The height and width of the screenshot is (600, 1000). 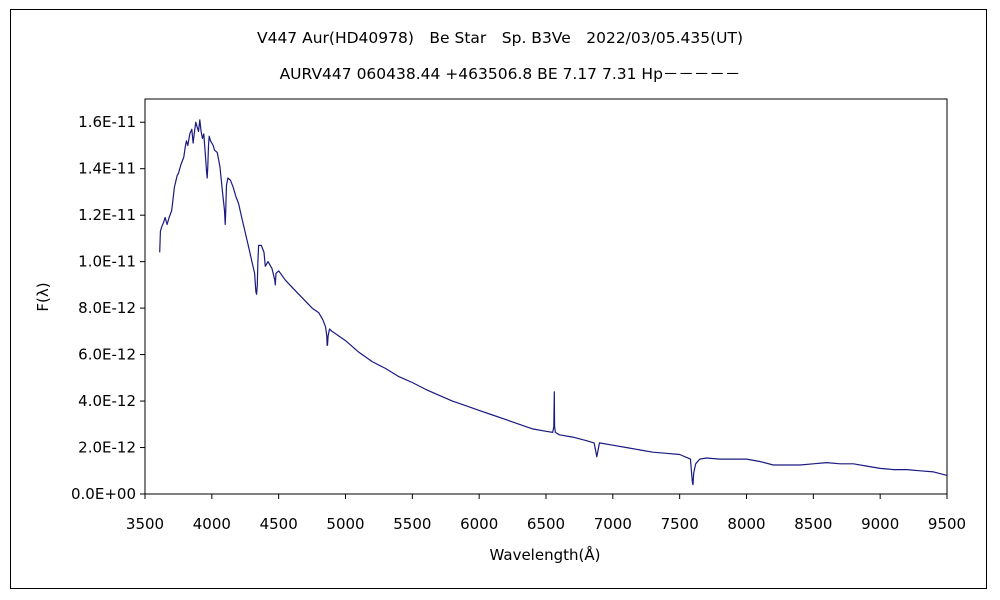 I want to click on x-tick-label: 3500, so click(x=145, y=524).